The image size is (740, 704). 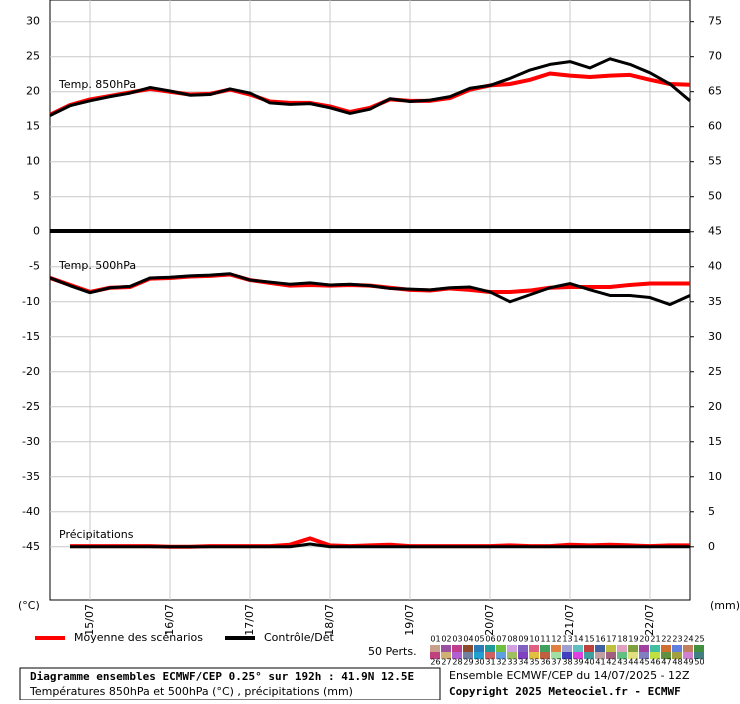 I want to click on y2-tick-label: 40, so click(x=715, y=266).